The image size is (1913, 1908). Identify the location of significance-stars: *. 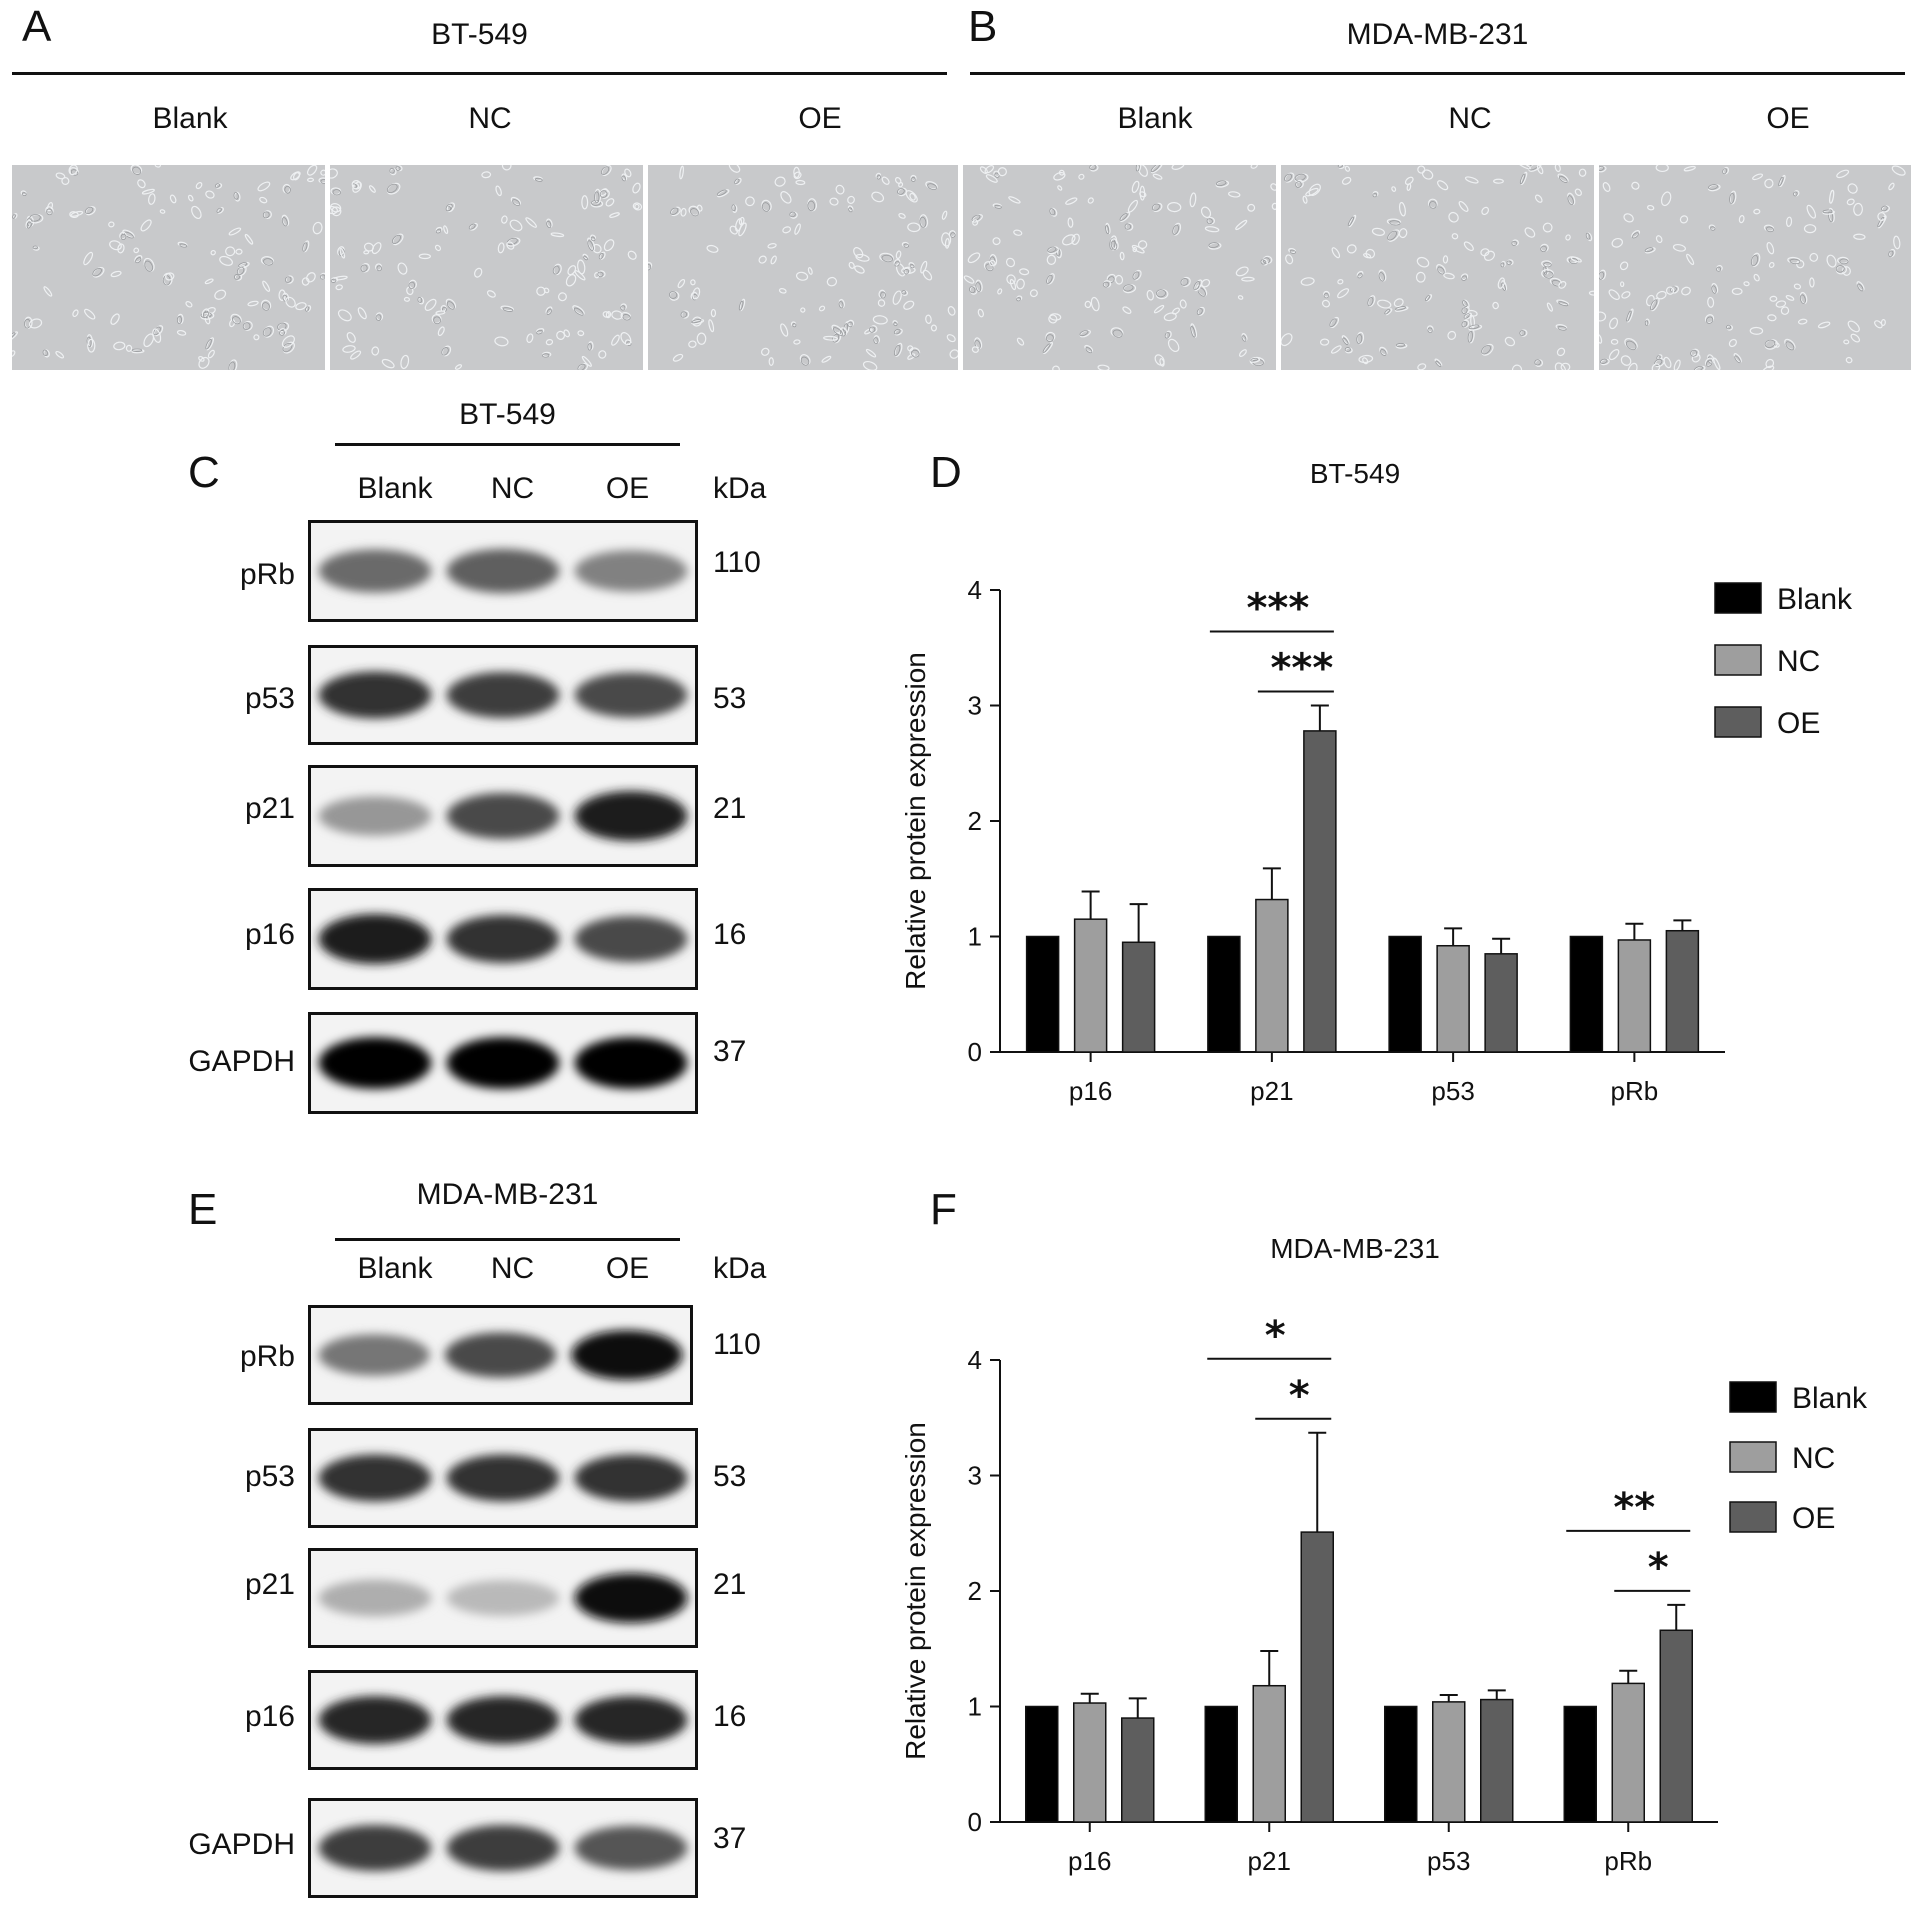
(1275, 1336).